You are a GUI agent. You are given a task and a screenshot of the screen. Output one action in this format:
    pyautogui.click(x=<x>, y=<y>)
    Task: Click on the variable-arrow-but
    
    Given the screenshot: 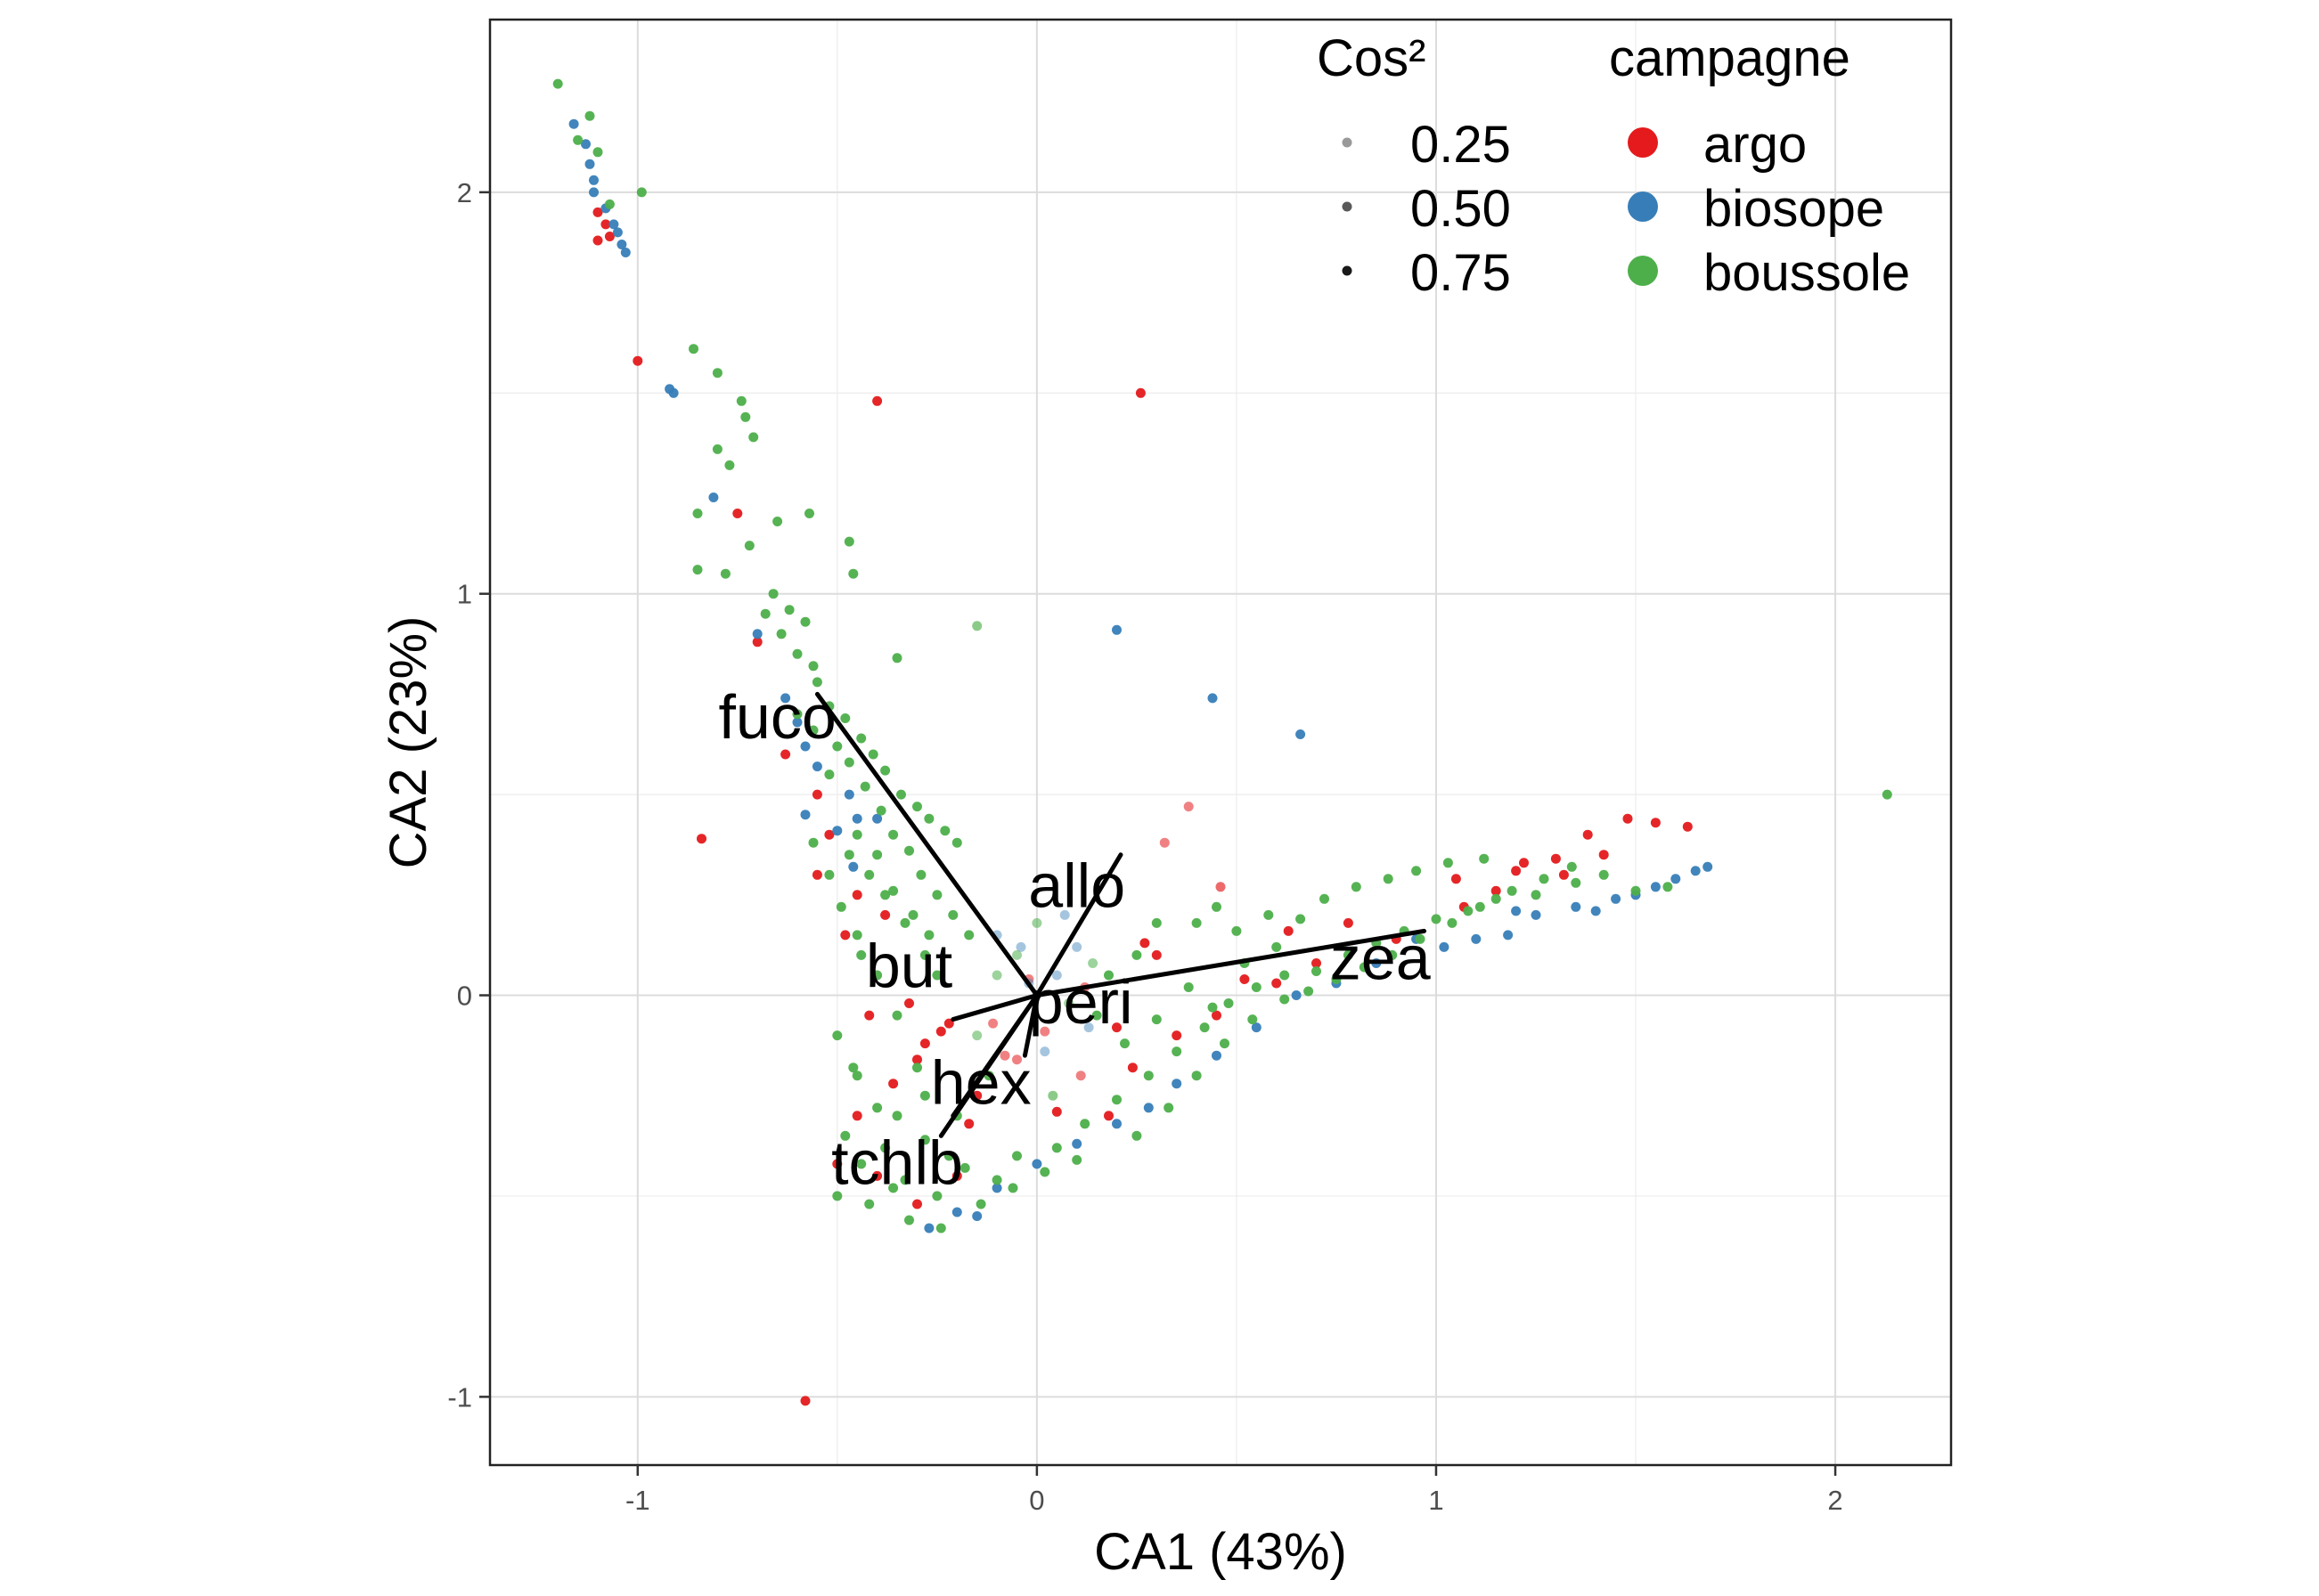 What is the action you would take?
    pyautogui.click(x=996, y=1007)
    